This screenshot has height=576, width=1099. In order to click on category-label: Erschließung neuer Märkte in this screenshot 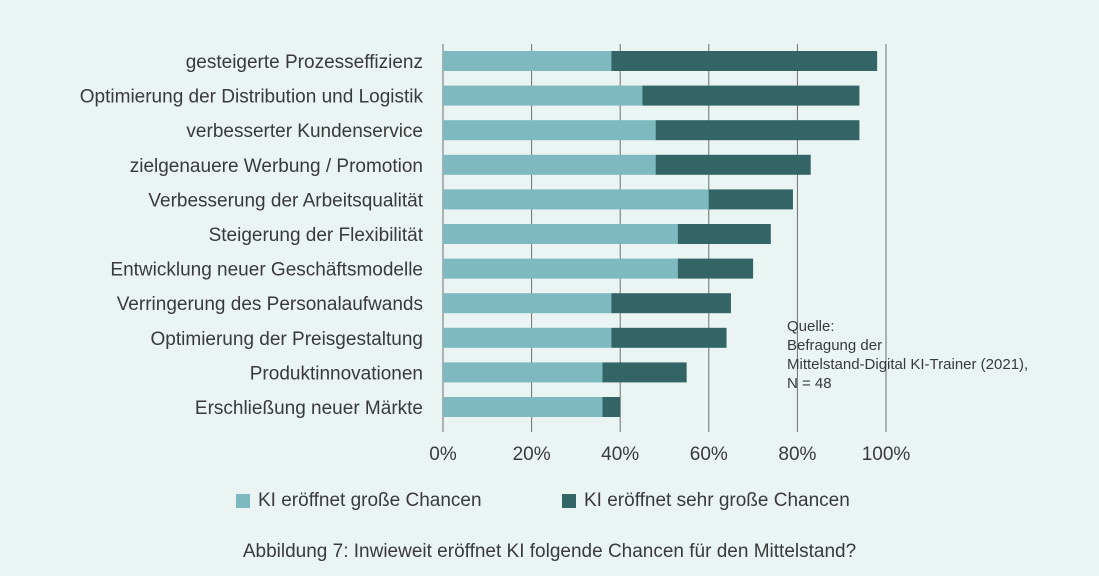, I will do `click(309, 408)`.